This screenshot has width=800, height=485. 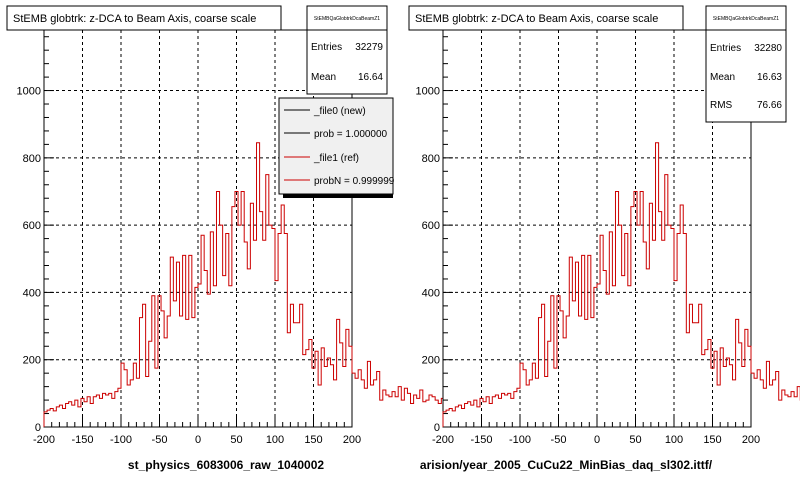 I want to click on left-title-box, so click(x=144, y=18).